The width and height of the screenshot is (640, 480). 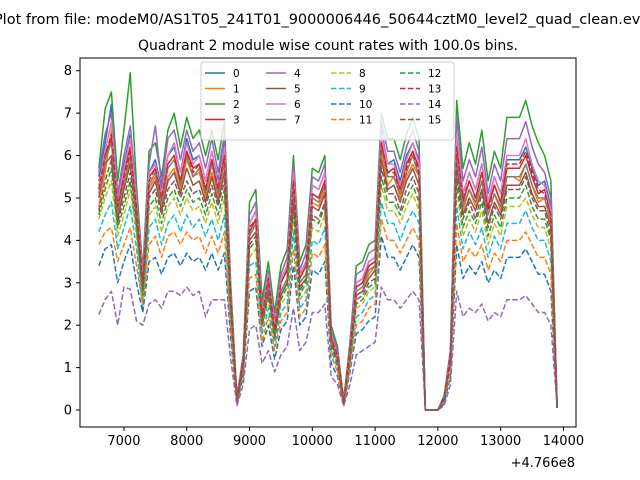 I want to click on legend-label-1: 1, so click(x=236, y=90).